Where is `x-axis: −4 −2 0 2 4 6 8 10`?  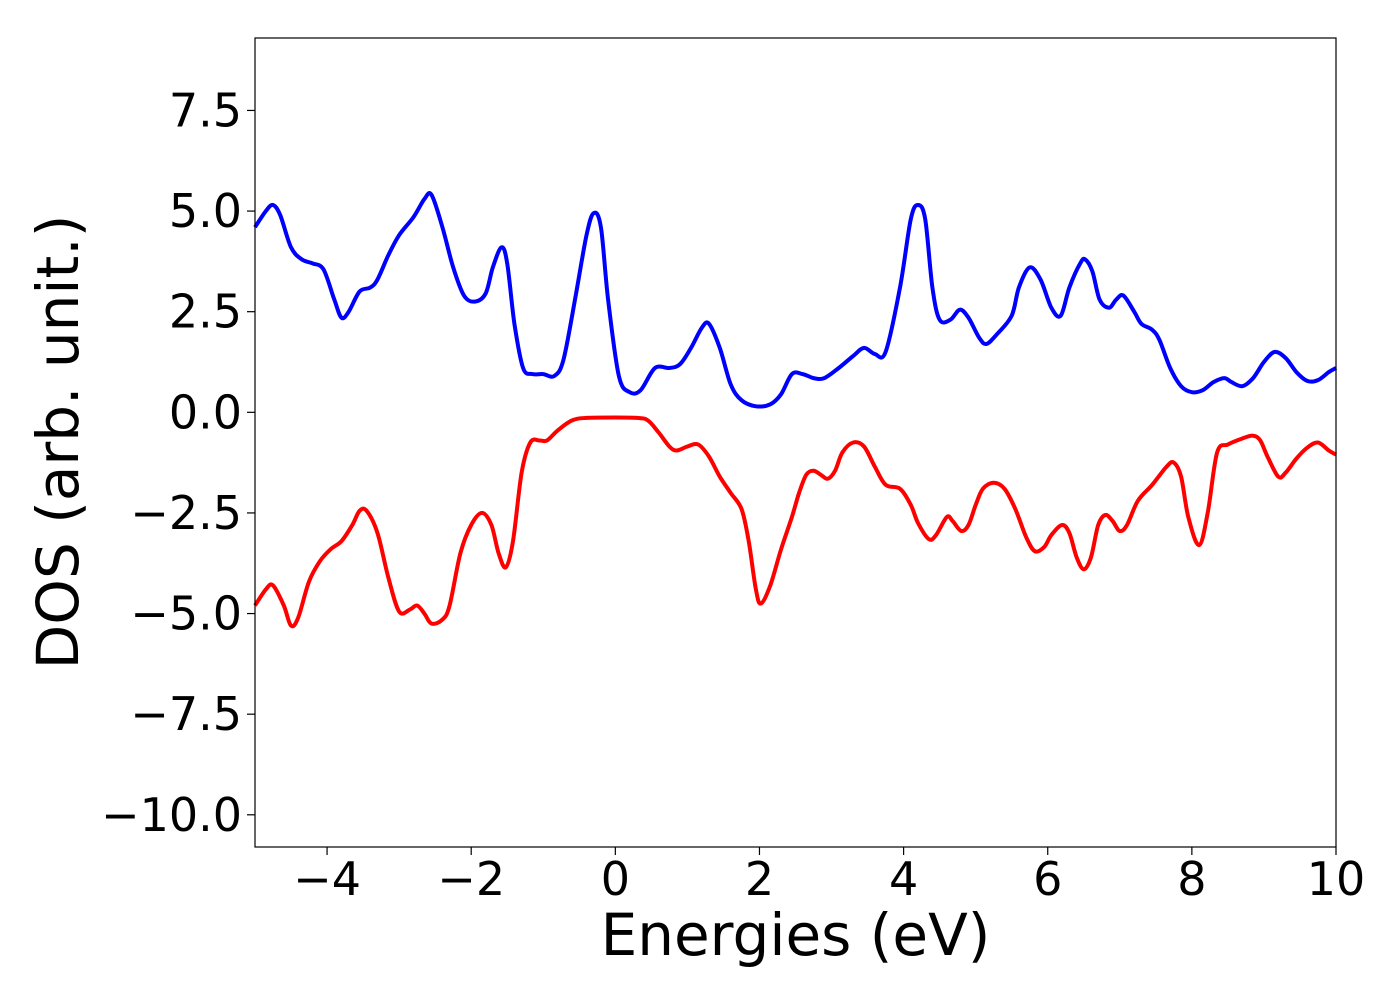 x-axis: −4 −2 0 2 4 6 8 10 is located at coordinates (829, 876).